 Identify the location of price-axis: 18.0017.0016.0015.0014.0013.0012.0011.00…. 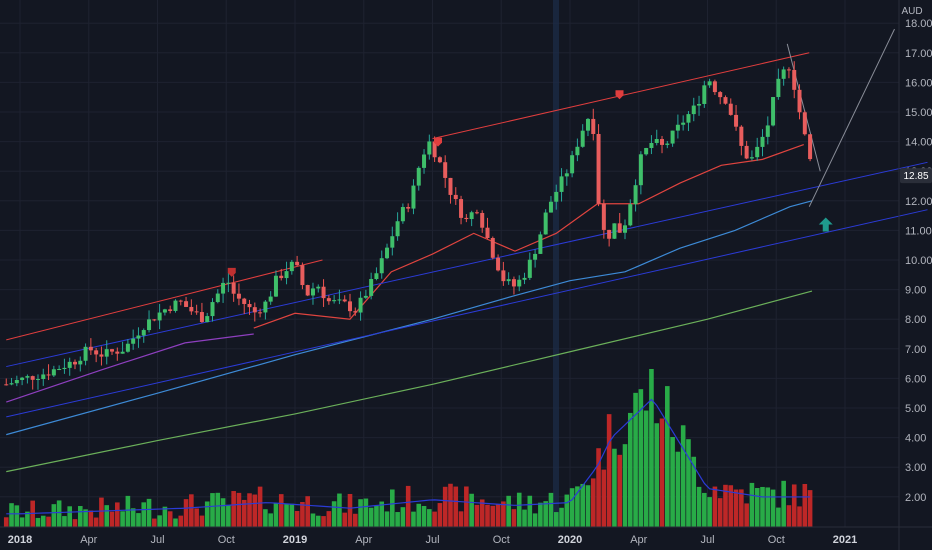
(918, 261).